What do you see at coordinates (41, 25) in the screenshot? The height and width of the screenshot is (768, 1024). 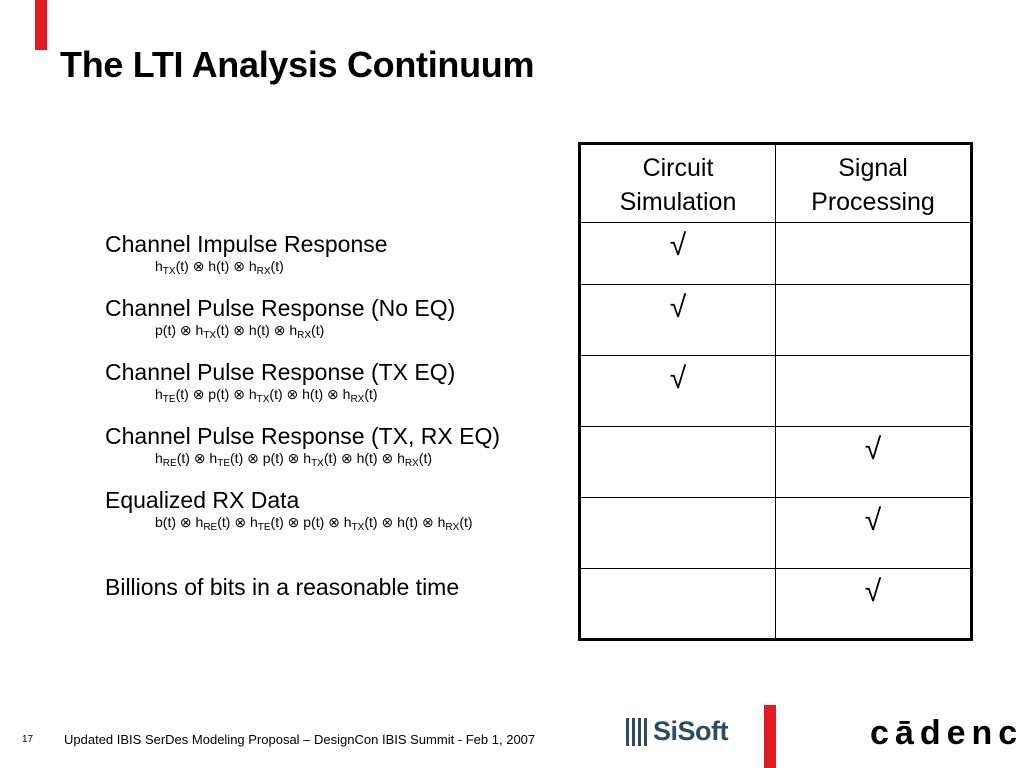 I see `accent-bar` at bounding box center [41, 25].